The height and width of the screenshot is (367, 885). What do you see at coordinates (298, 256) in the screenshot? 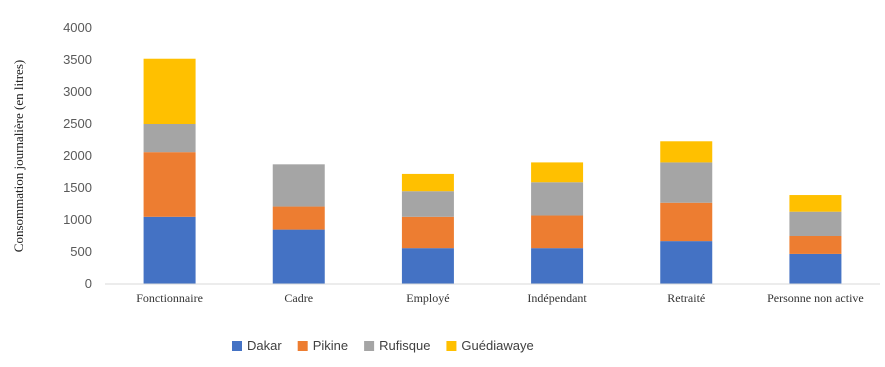
I see `bar-dakar-cadre` at bounding box center [298, 256].